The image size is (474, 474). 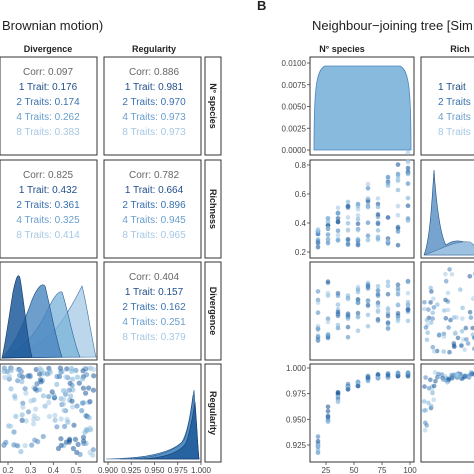 I want to click on panel-b-rich-corr, so click(x=447, y=106).